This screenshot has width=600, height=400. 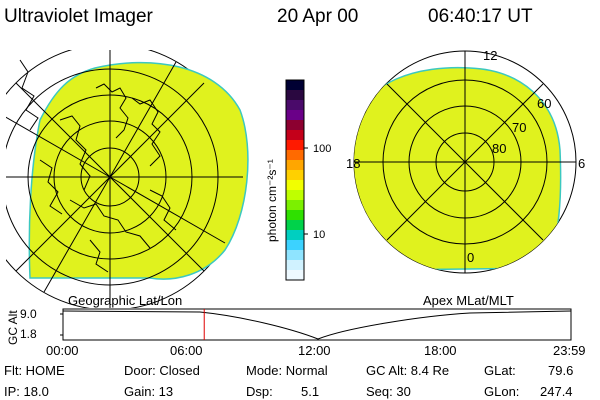 I want to click on geographic-map-label: Geographic Lat/Lon, so click(x=125, y=300).